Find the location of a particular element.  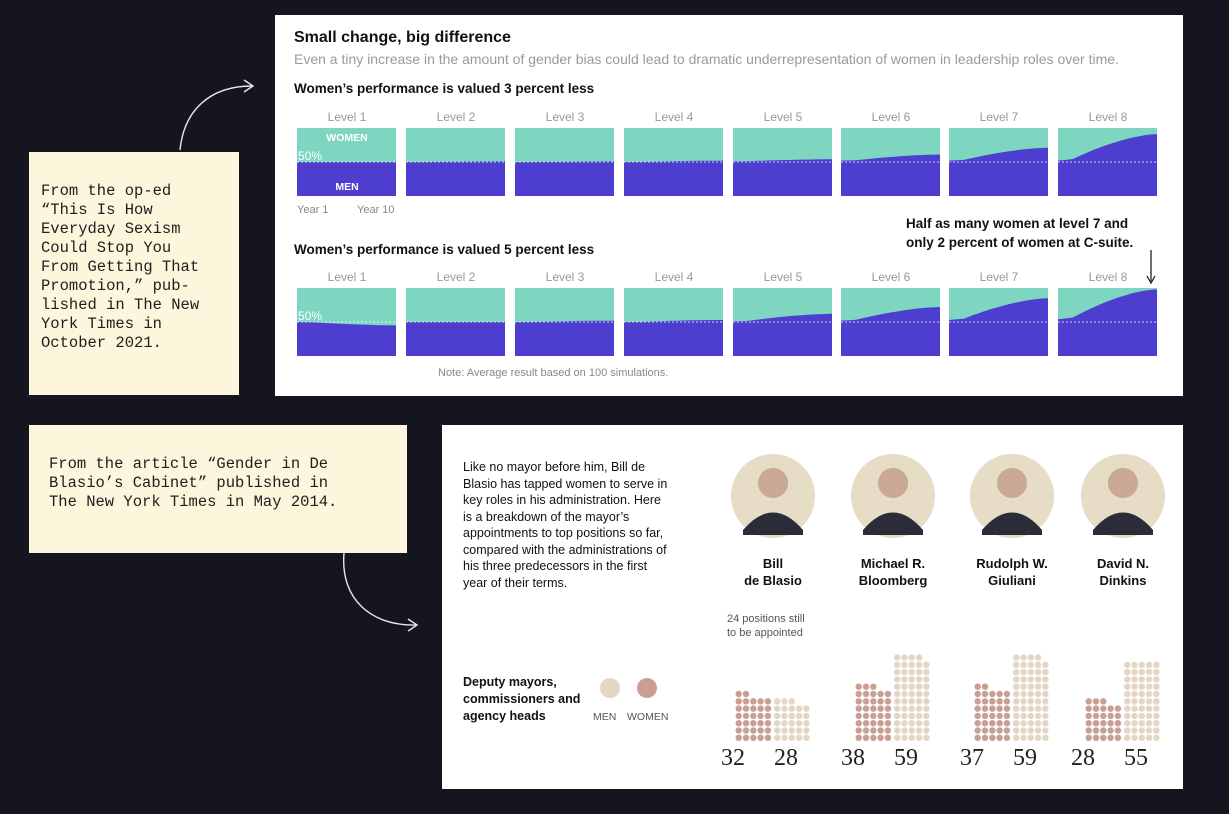

legend-men-label: MEN is located at coordinates (605, 717).